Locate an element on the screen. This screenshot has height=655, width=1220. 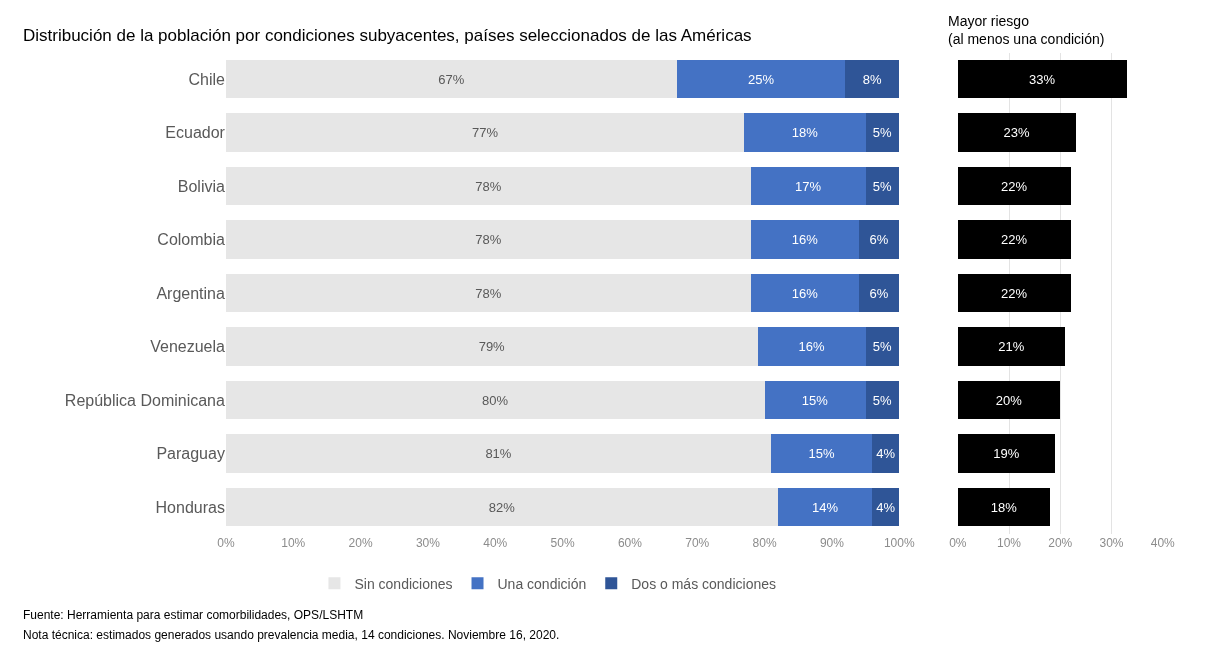
data-label: 33% is located at coordinates (1042, 79).